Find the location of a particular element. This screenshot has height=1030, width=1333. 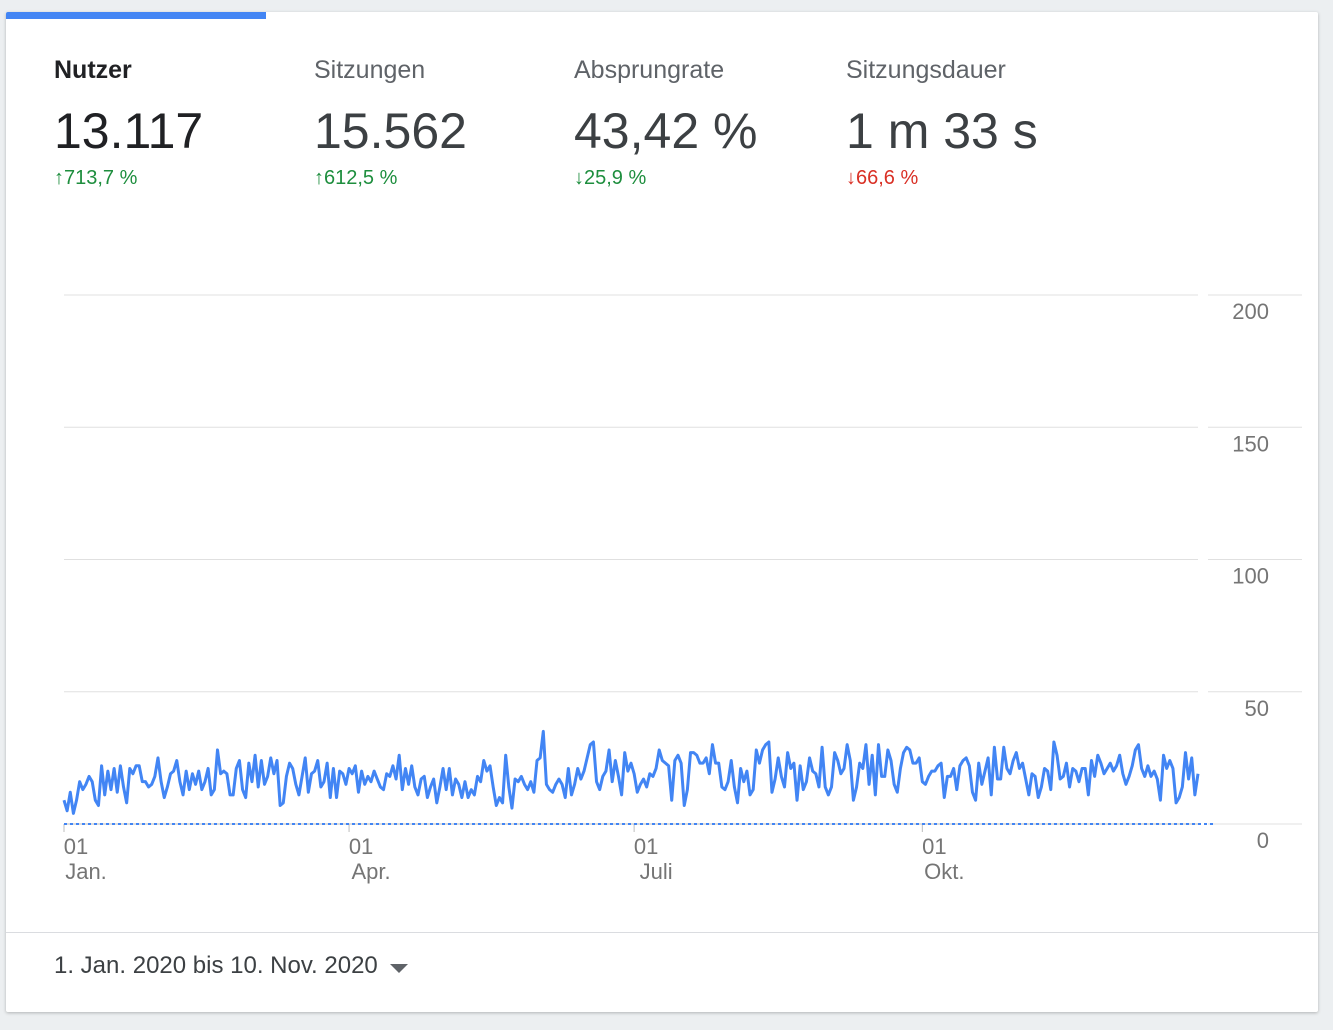

series-line-main is located at coordinates (631, 772).